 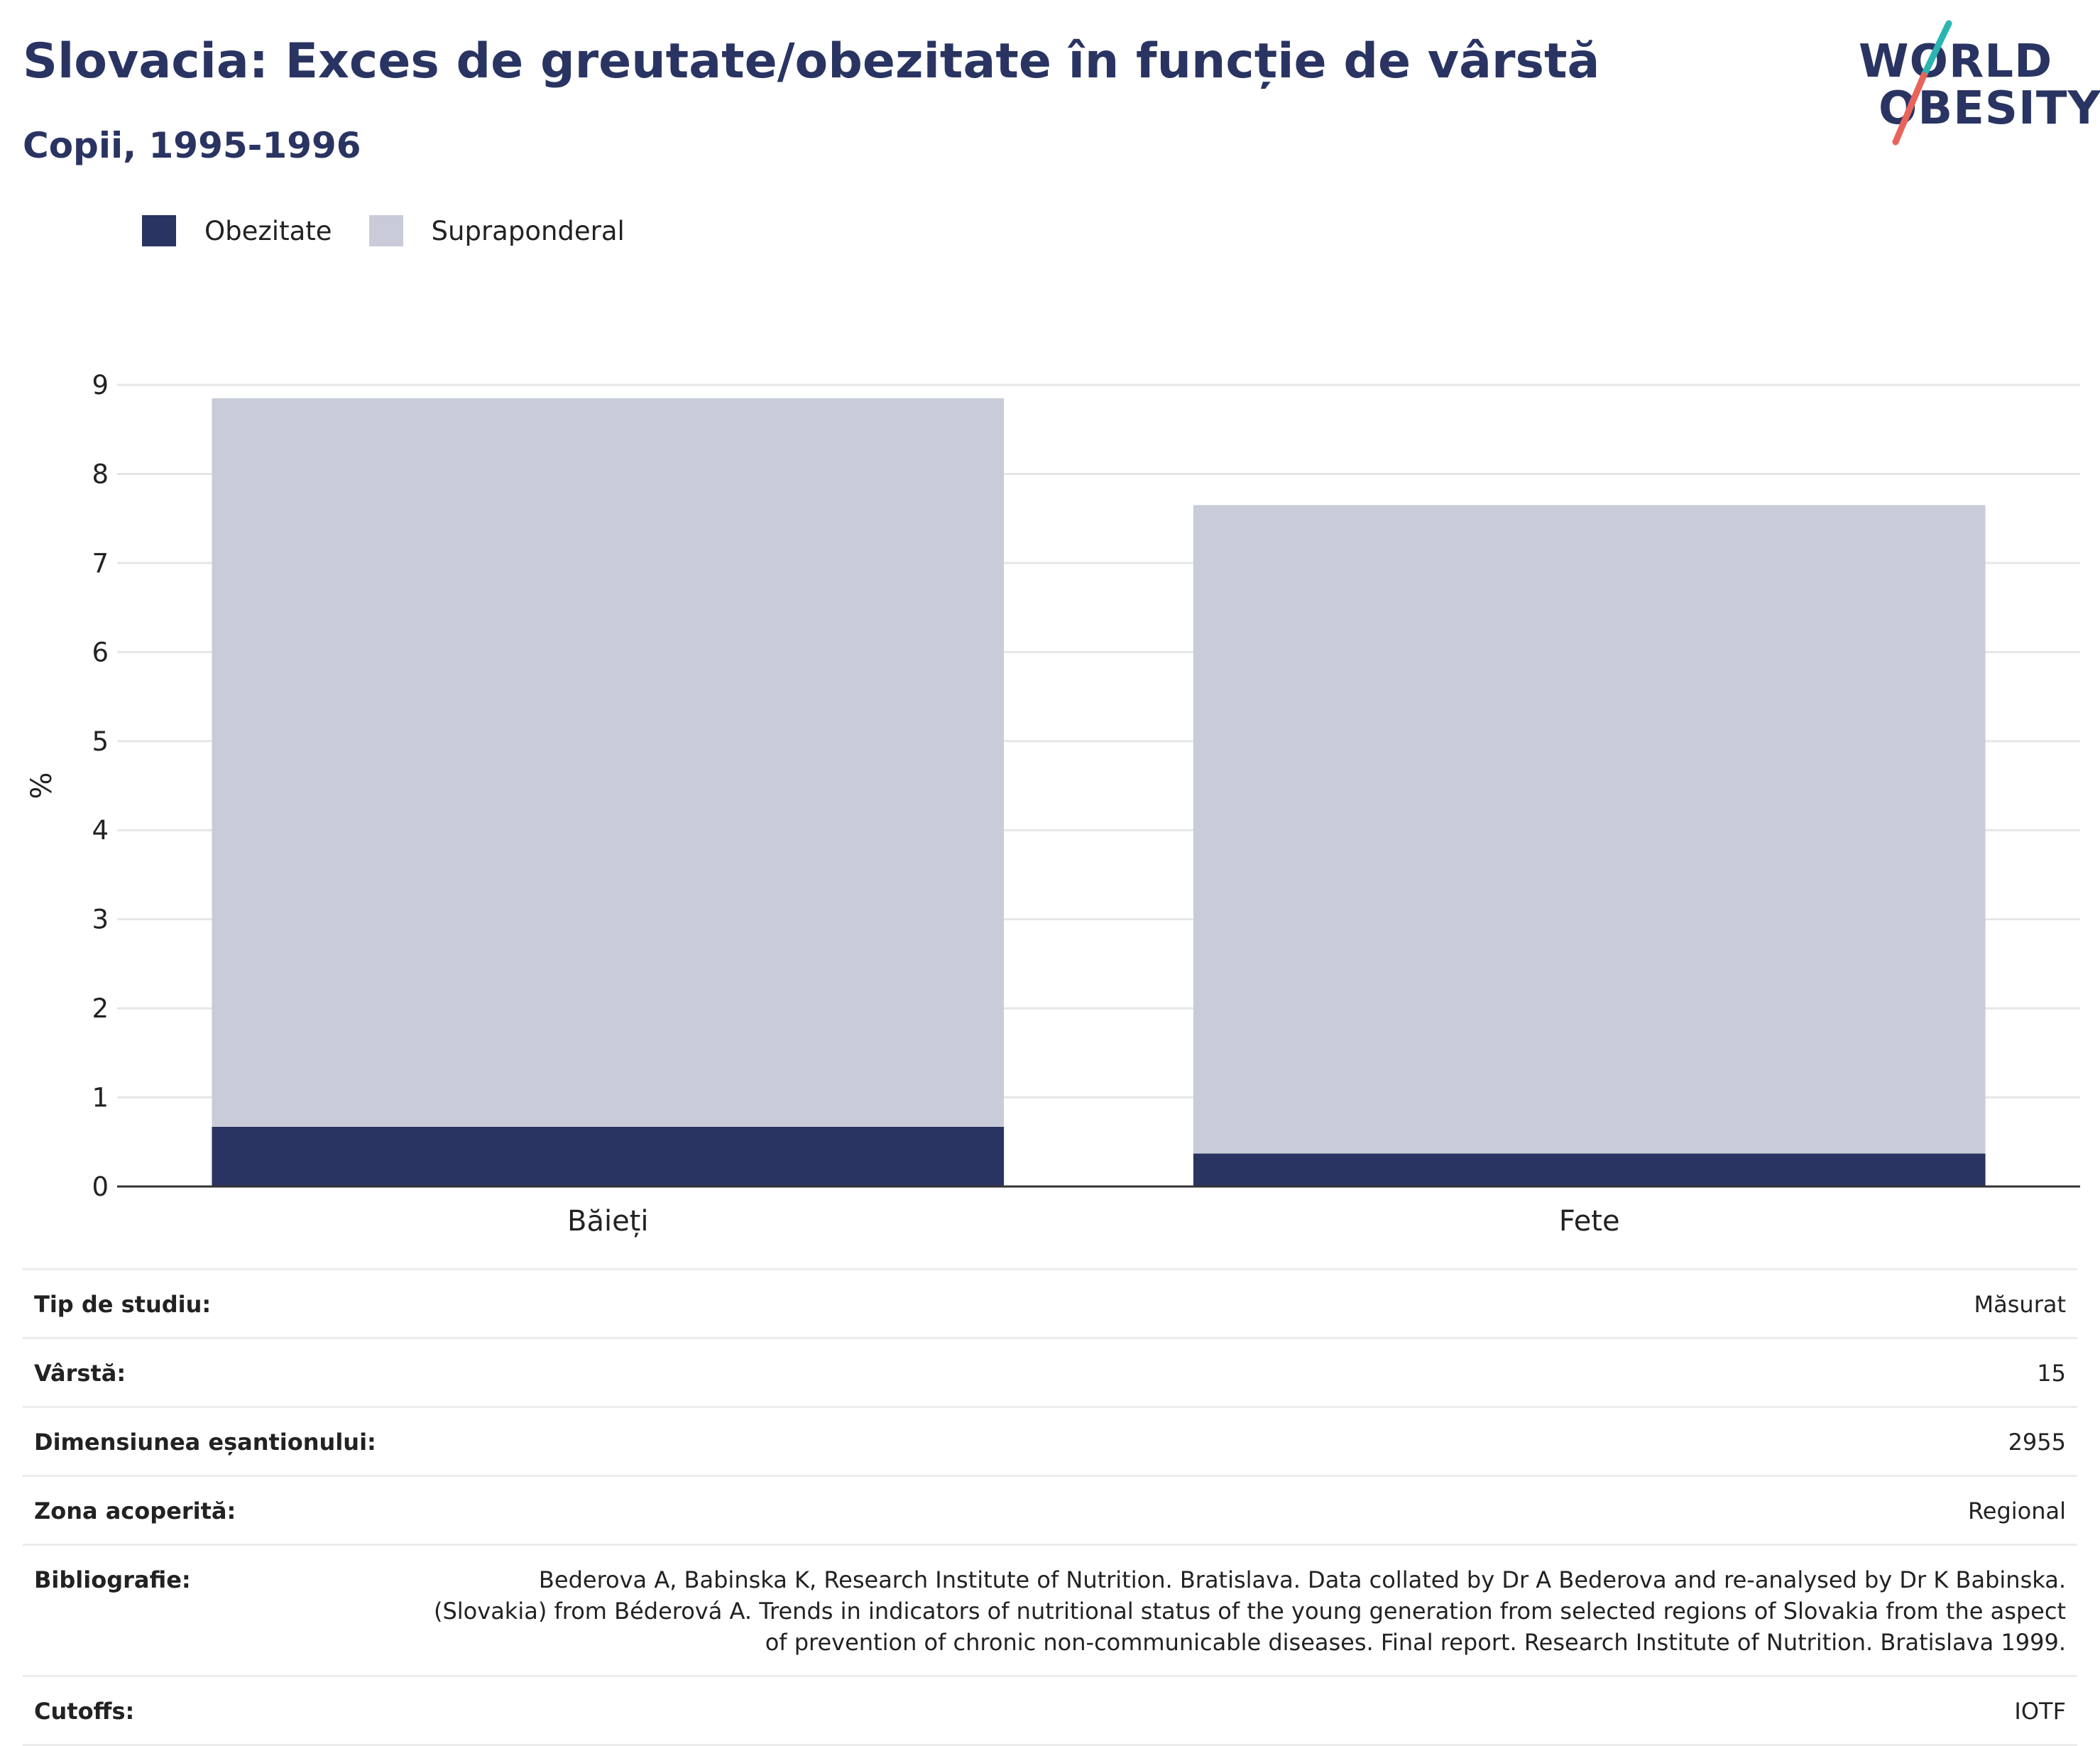 I want to click on info-label: Cutoffs:, so click(x=84, y=1711).